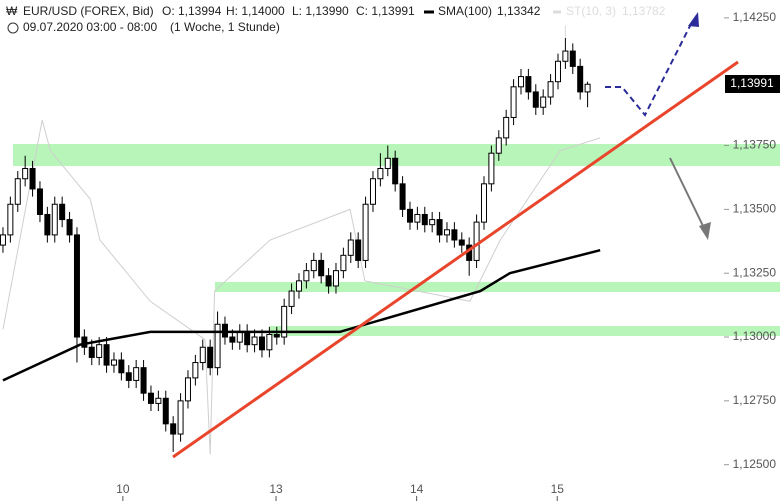  I want to click on legend-value: 1,13342, so click(519, 11).